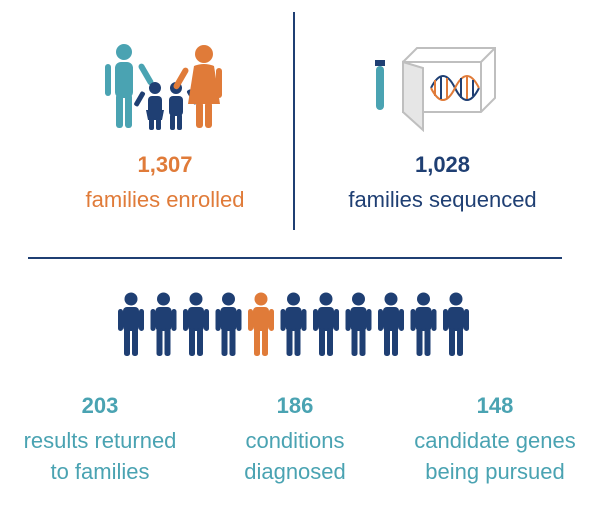 This screenshot has height=510, width=600. What do you see at coordinates (442, 183) in the screenshot?
I see `stat-families-sequenced: 1,028 families sequenced` at bounding box center [442, 183].